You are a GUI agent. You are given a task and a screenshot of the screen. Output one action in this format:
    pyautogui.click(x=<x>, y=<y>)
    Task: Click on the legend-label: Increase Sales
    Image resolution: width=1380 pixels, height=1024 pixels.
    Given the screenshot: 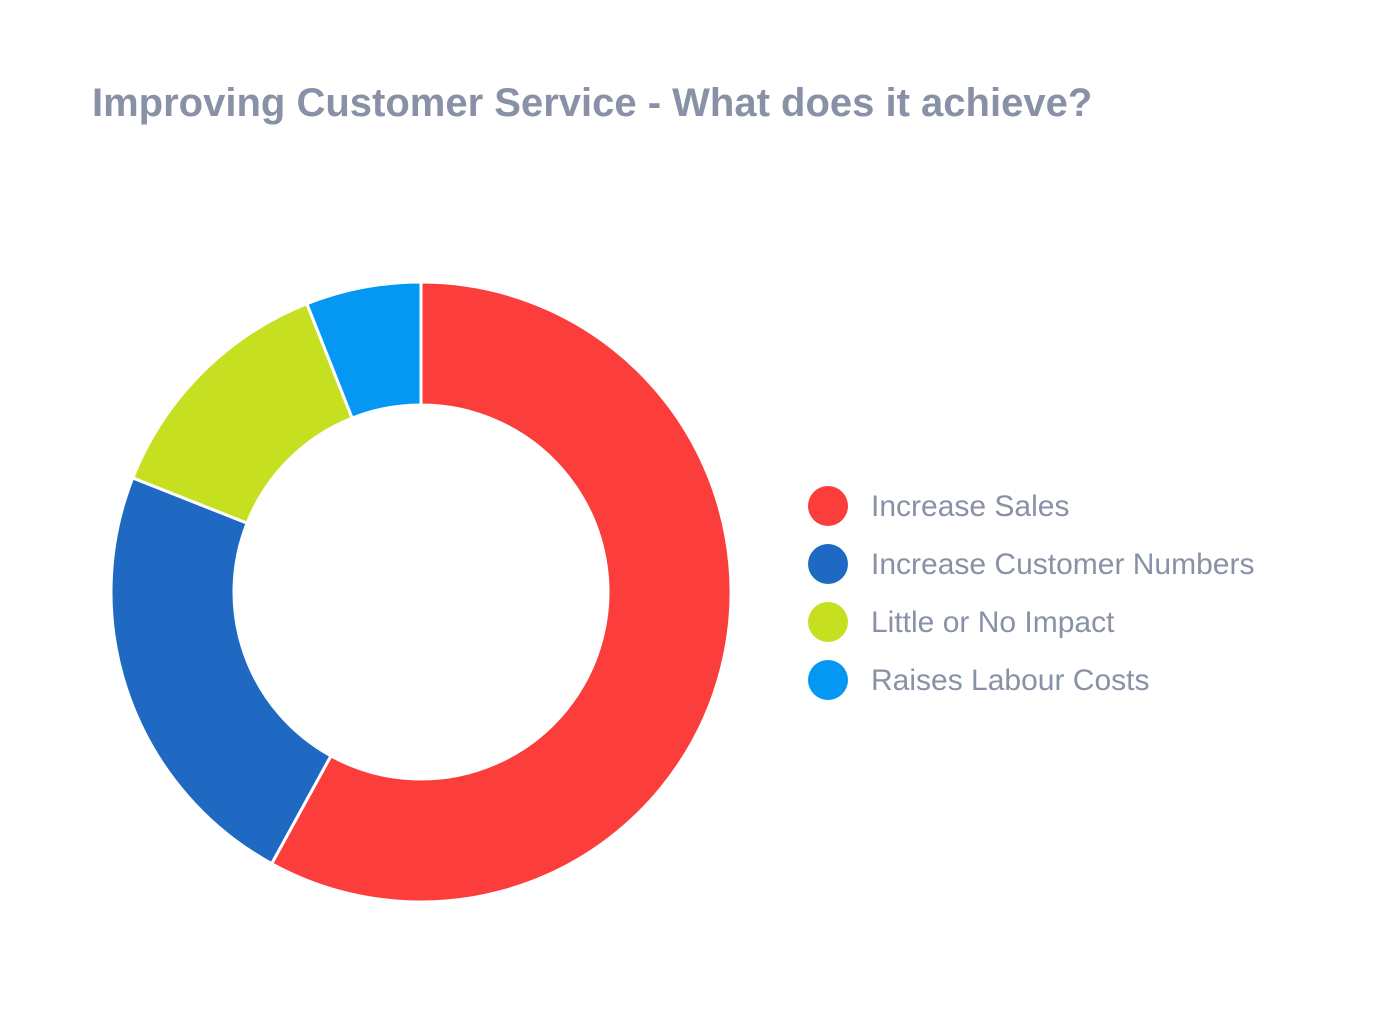 What is the action you would take?
    pyautogui.click(x=970, y=506)
    